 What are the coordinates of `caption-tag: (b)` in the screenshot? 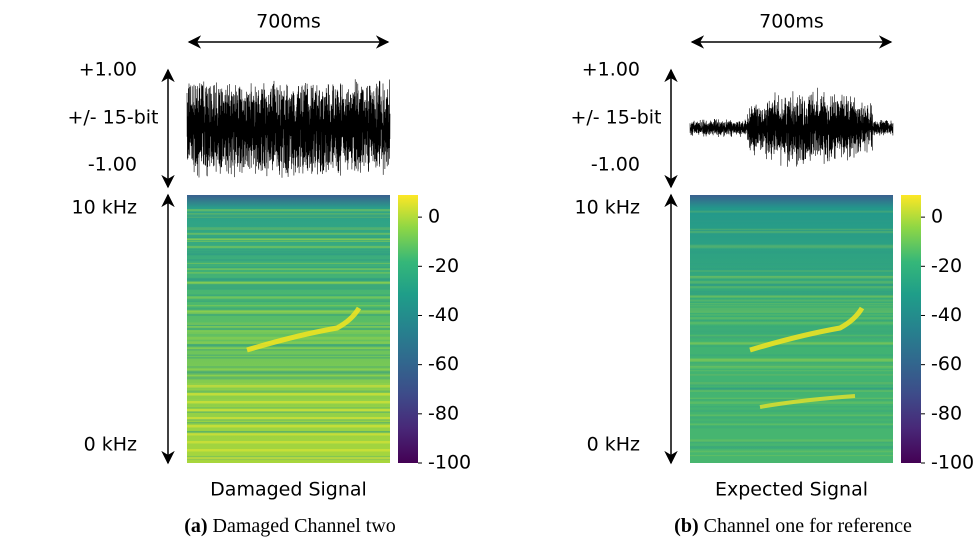 It's located at (686, 526).